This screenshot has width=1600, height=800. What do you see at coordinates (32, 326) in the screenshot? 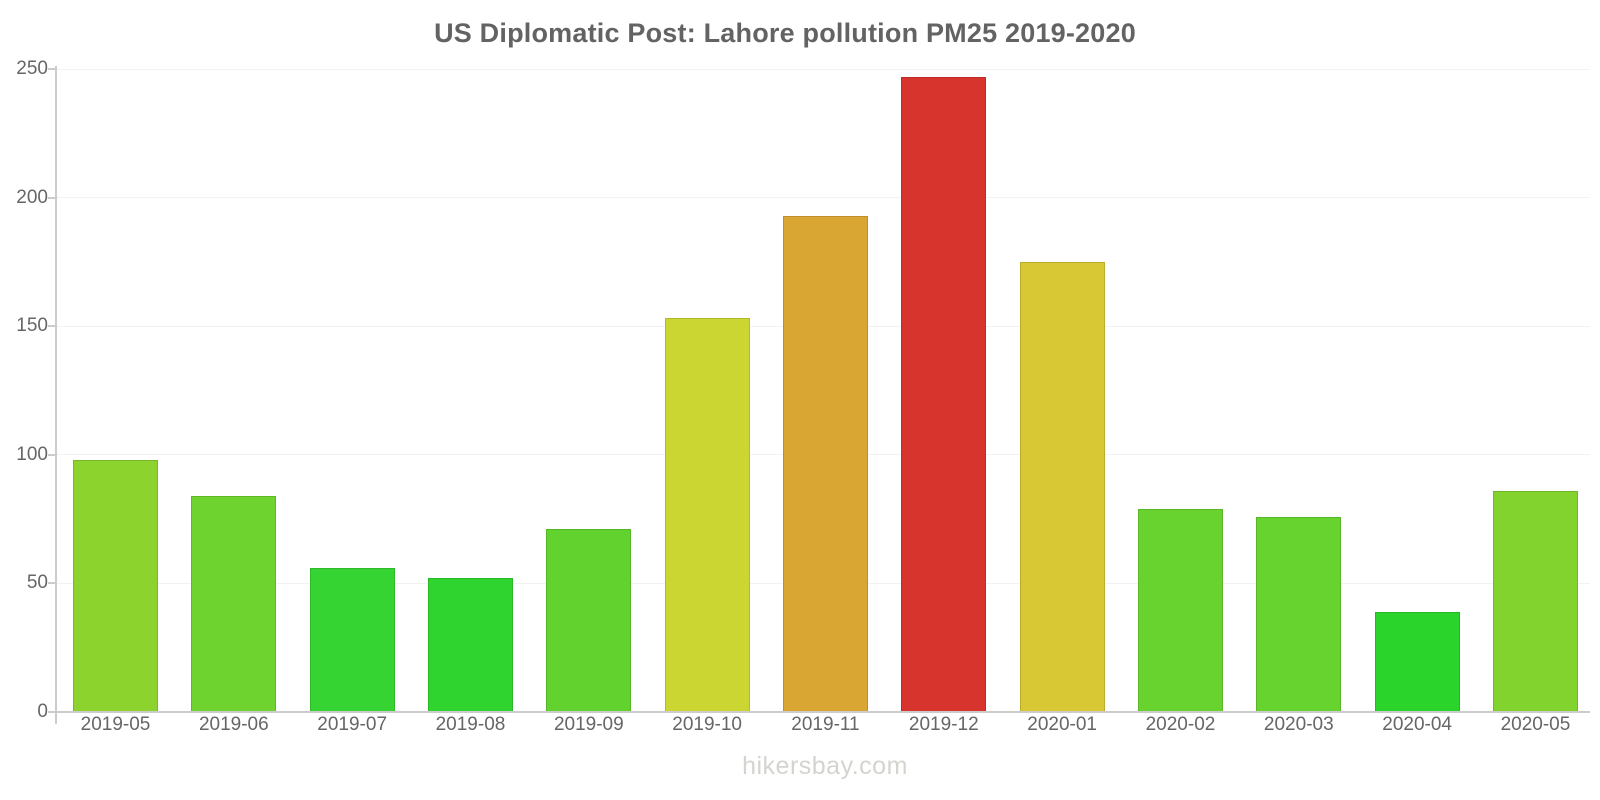
I see `y-tick-label-150: 150` at bounding box center [32, 326].